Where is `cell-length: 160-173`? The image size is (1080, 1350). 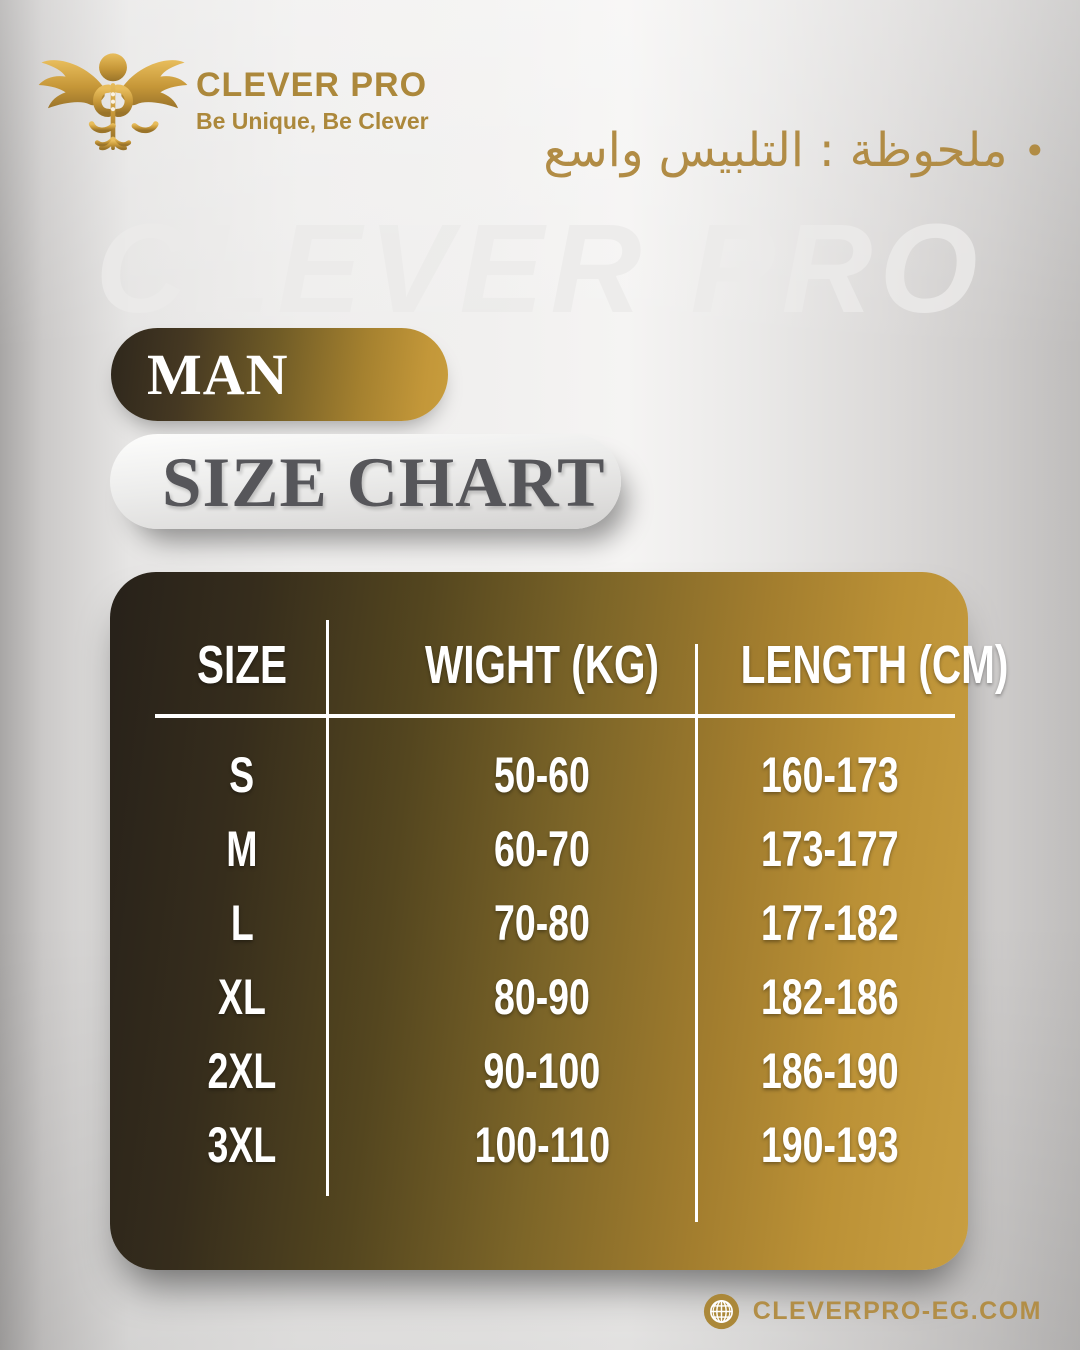
cell-length: 160-173 is located at coordinates (830, 775).